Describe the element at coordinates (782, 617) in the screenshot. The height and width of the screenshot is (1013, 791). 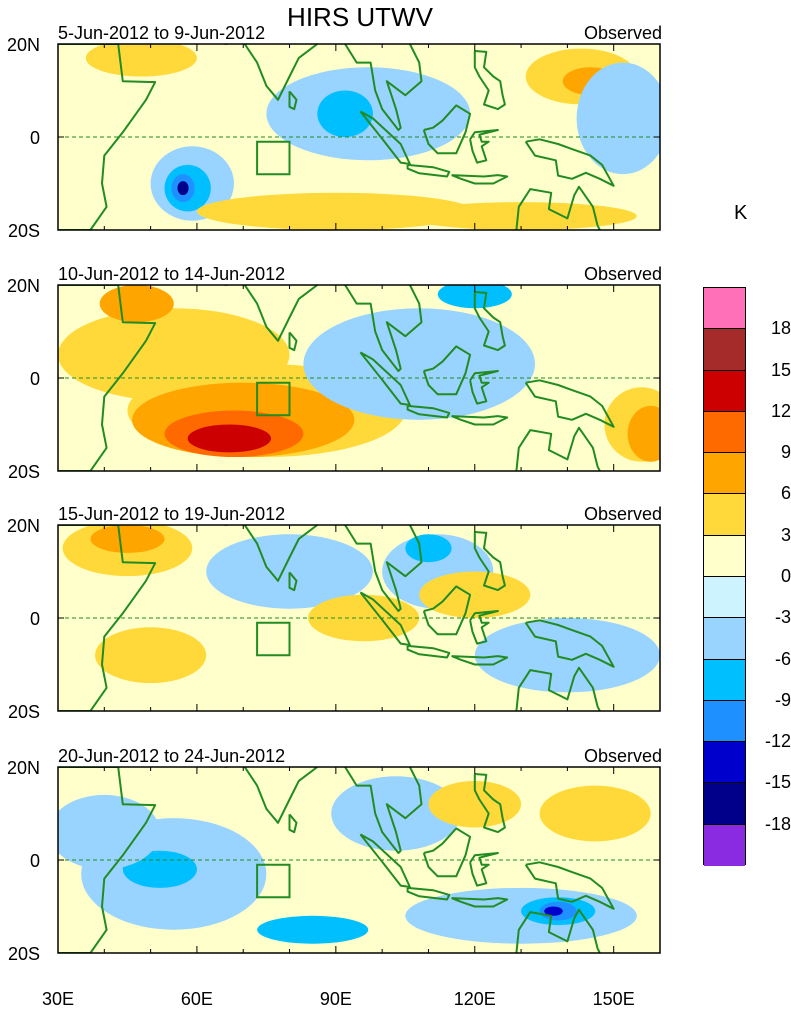
I see `colorbar-label: -3` at that location.